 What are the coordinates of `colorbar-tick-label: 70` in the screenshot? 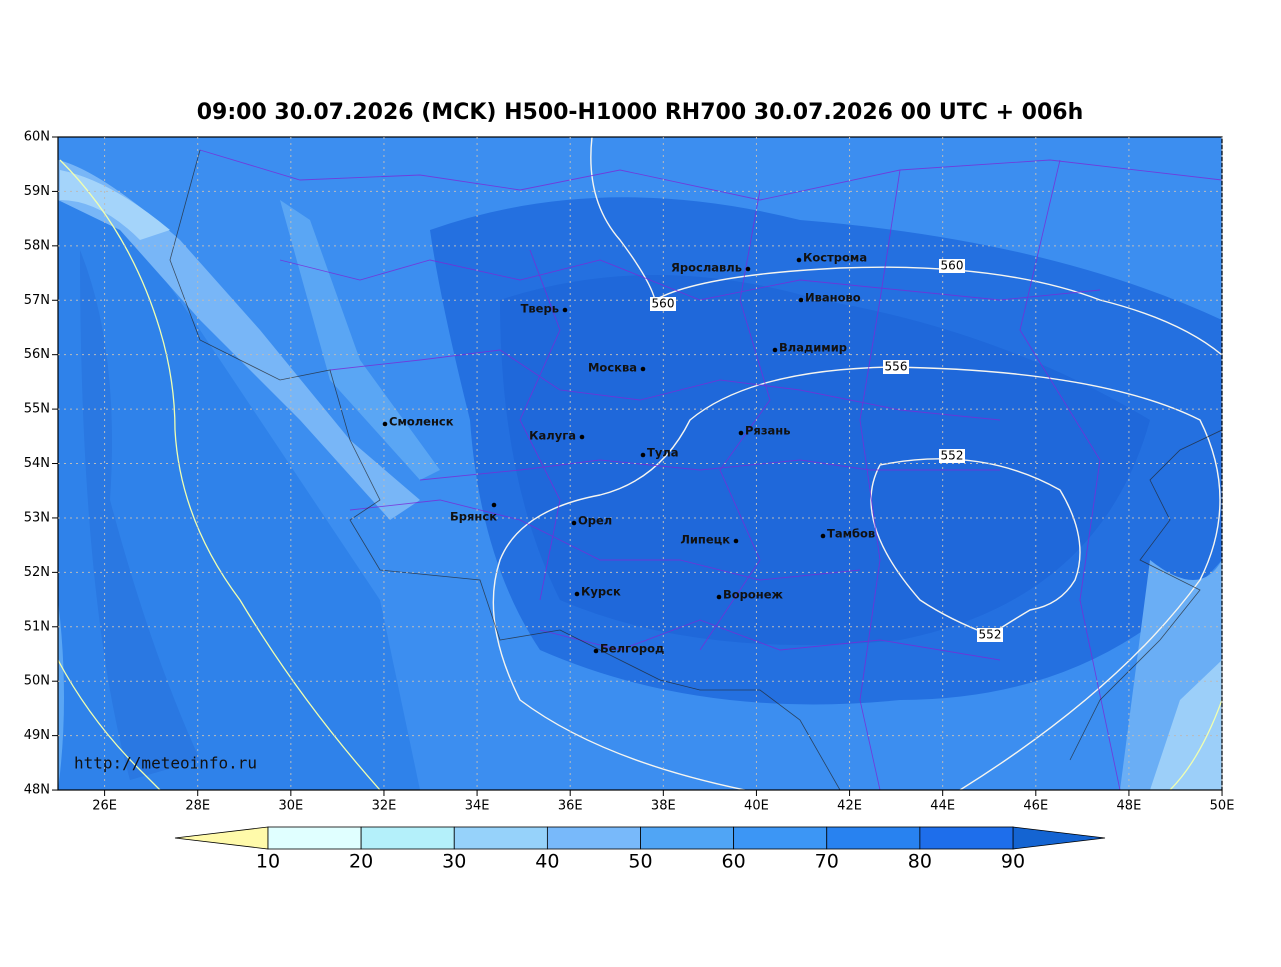 It's located at (827, 862).